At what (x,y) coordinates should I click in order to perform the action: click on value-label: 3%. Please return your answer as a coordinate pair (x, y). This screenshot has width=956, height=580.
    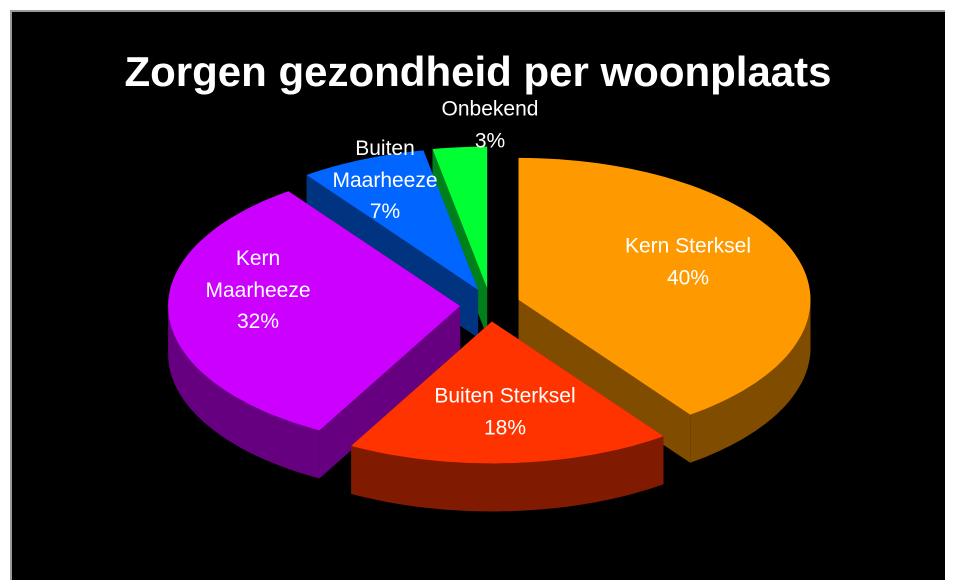
    Looking at the image, I should click on (490, 140).